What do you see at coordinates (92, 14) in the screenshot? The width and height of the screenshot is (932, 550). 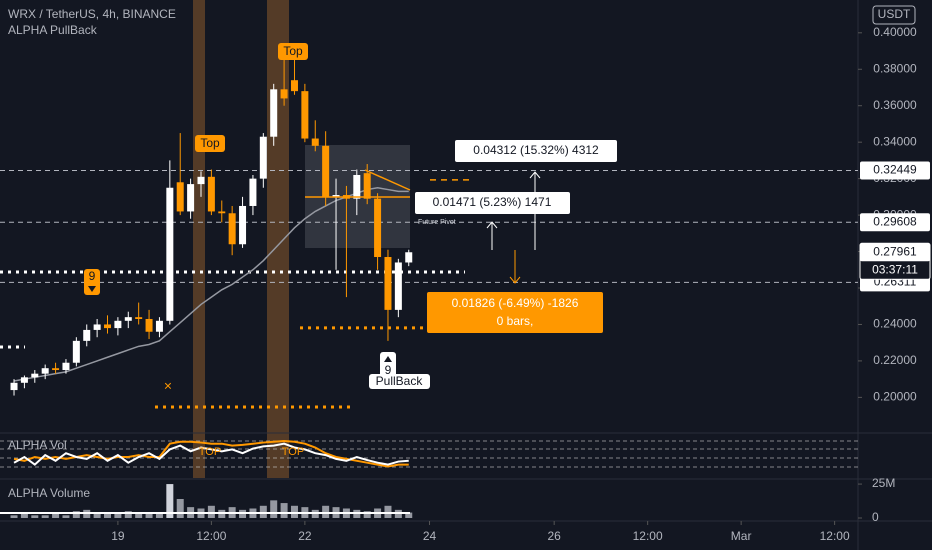 I see `symbol-title: WRX / TetherUS, 4h, BINANCE` at bounding box center [92, 14].